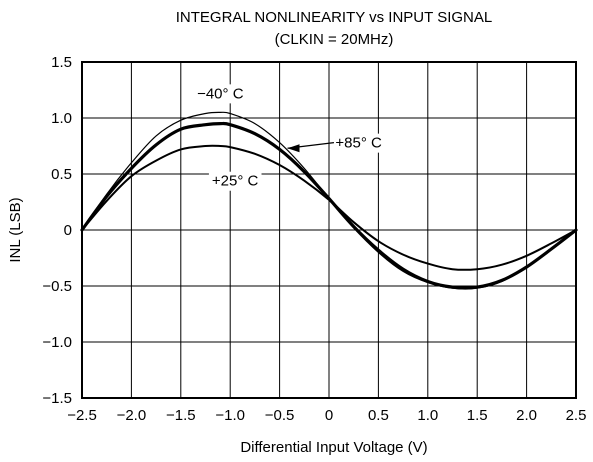 This screenshot has width=593, height=462. I want to click on y-tick-labels: 1.5 1.0 0.5 0 −0.5 −1.0 −1.5, so click(57, 230).